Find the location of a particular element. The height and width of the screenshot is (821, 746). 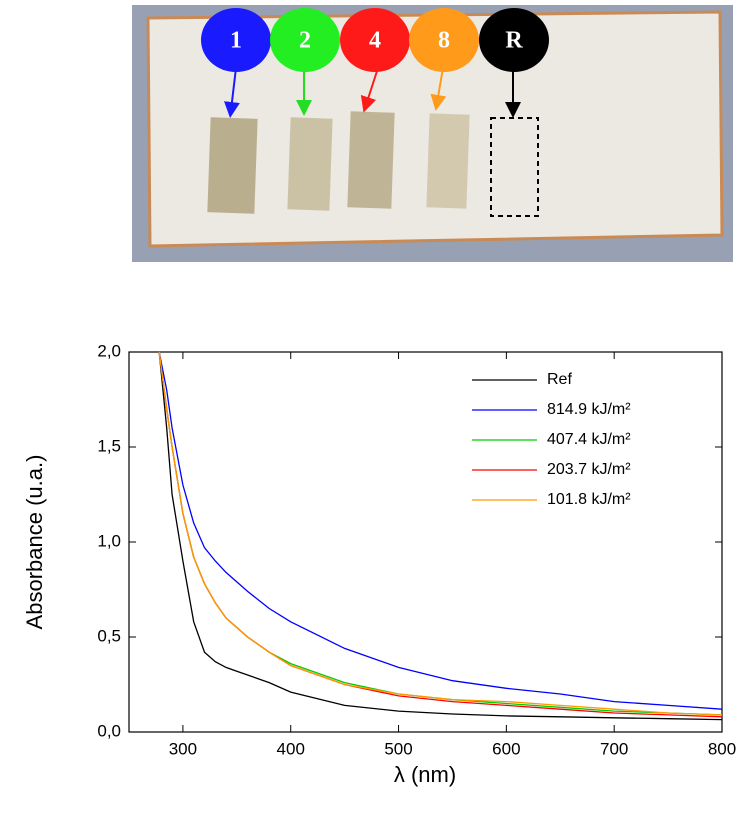

x-tick-label: 300 is located at coordinates (183, 748).